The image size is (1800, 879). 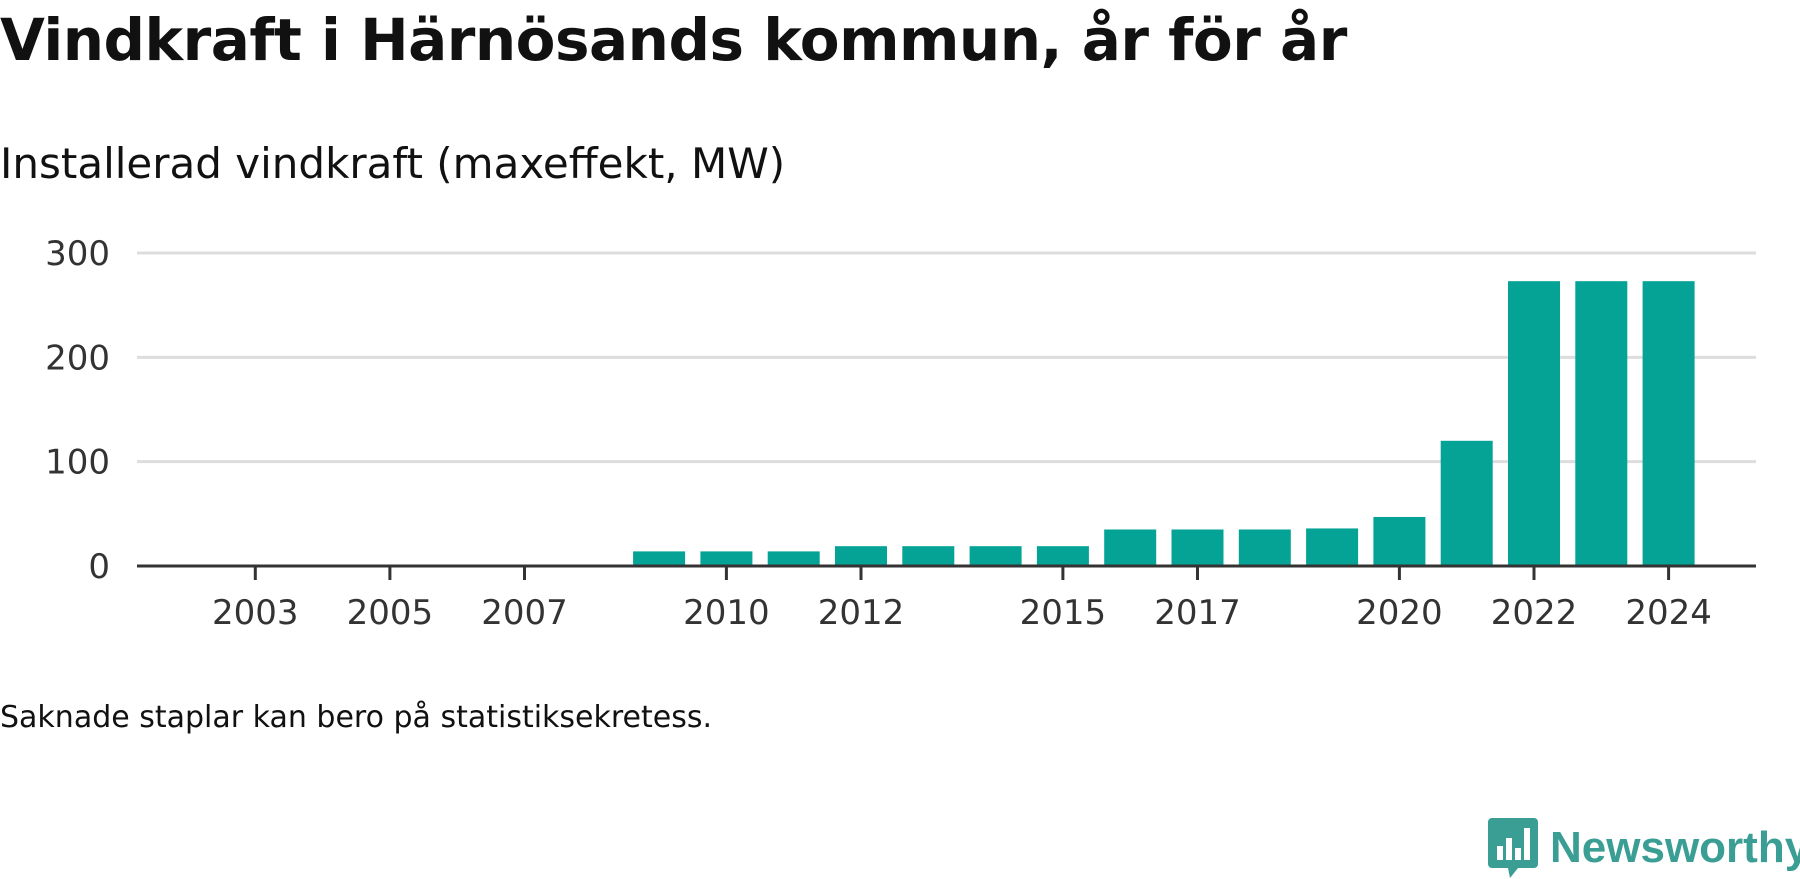 What do you see at coordinates (1668, 613) in the screenshot?
I see `x-tick-label: 2024` at bounding box center [1668, 613].